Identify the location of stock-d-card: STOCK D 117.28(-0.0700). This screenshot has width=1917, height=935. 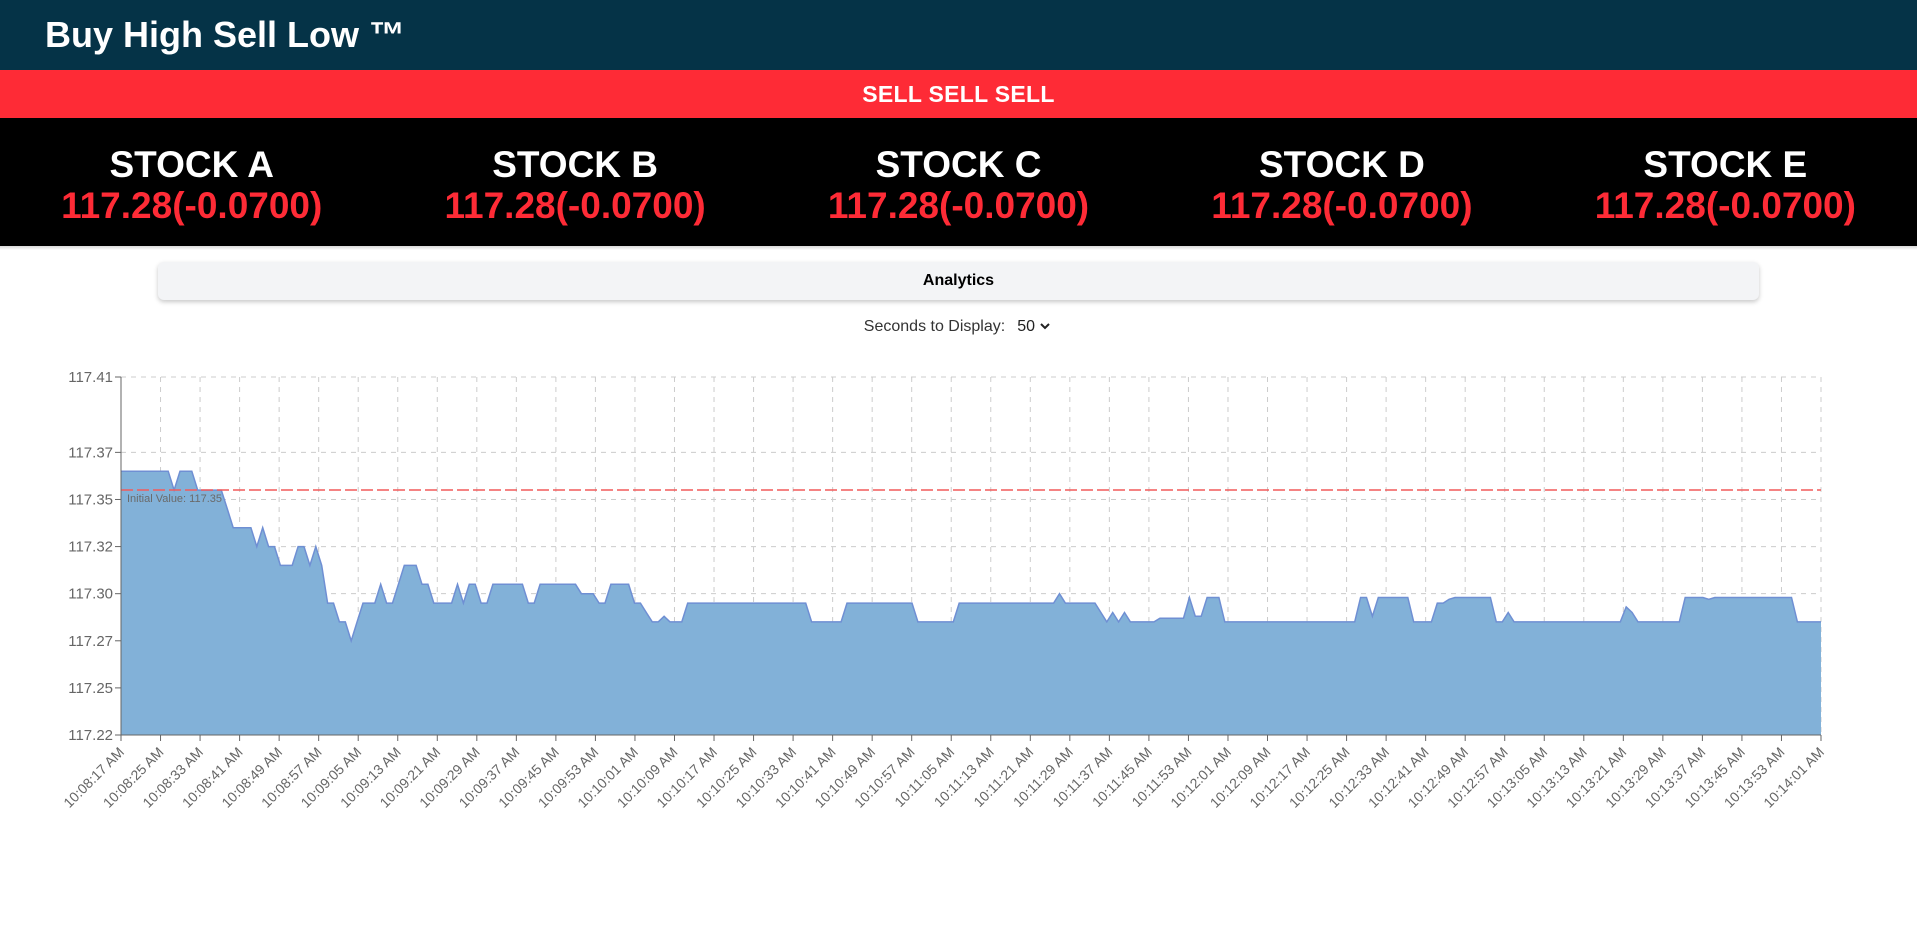
(1341, 185).